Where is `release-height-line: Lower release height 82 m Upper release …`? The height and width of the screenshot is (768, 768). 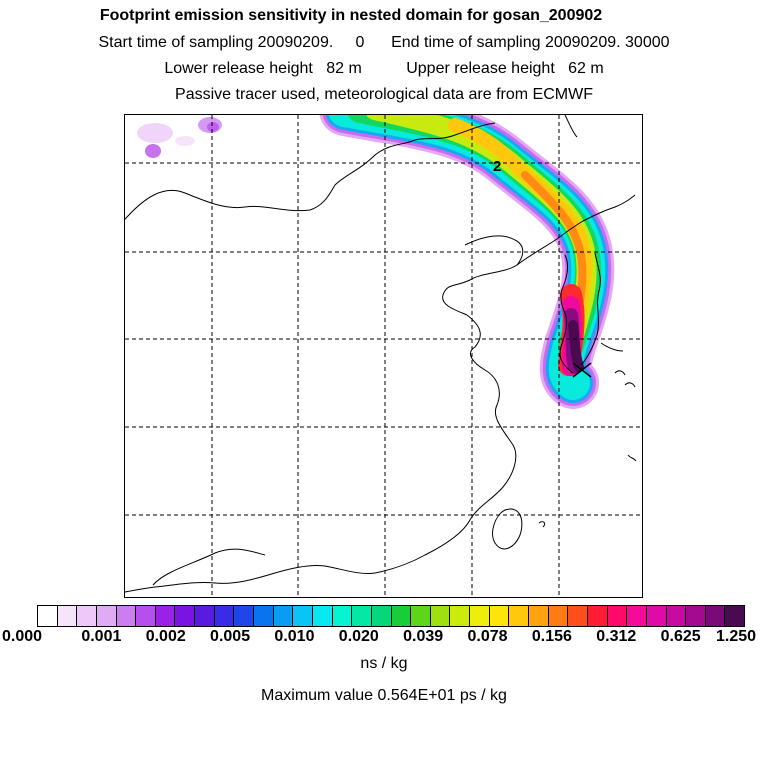
release-height-line: Lower release height 82 m Upper release … is located at coordinates (384, 68).